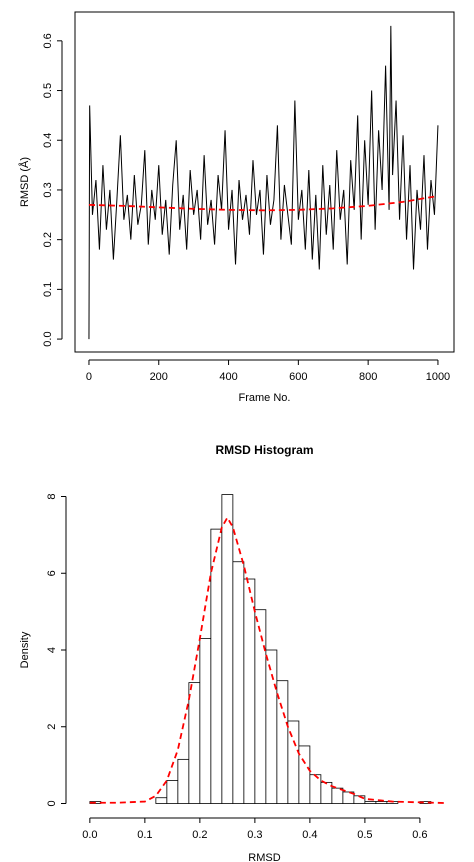 The width and height of the screenshot is (474, 862). I want to click on y-tick-label: 0.0, so click(48, 338).